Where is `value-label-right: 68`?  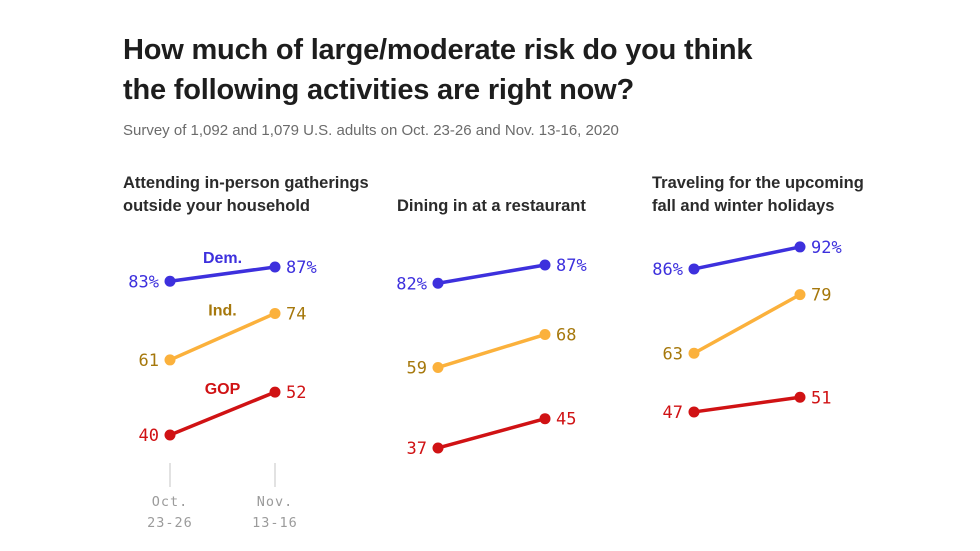
value-label-right: 68 is located at coordinates (566, 336).